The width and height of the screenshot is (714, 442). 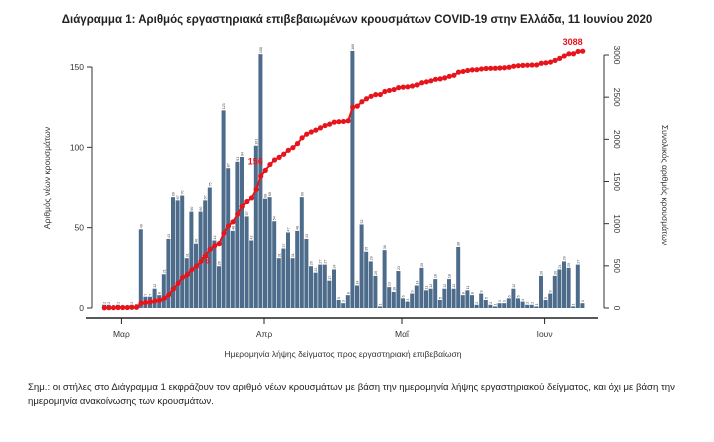 What do you see at coordinates (141, 226) in the screenshot?
I see `bar-value-label: 49` at bounding box center [141, 226].